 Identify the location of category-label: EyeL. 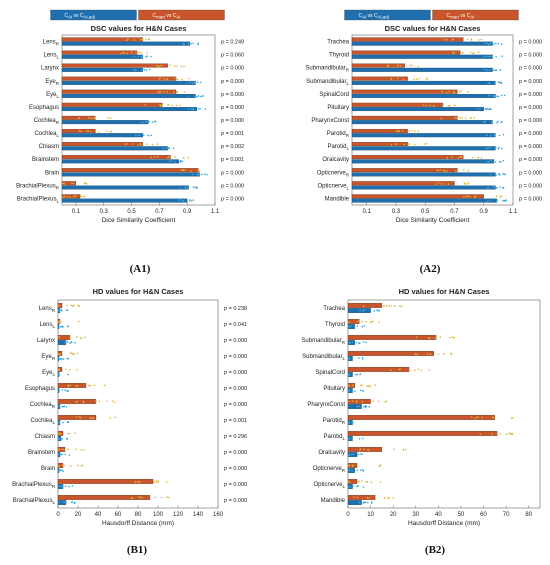
(48, 373).